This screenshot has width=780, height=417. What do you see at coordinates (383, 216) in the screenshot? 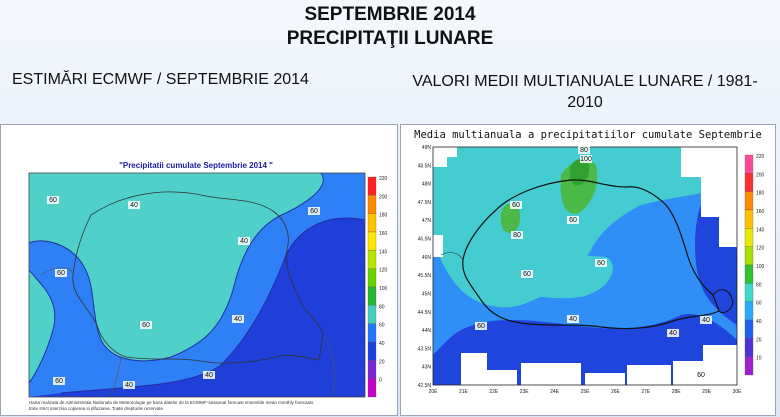
I see `forecast-legend-tick-2: 180` at bounding box center [383, 216].